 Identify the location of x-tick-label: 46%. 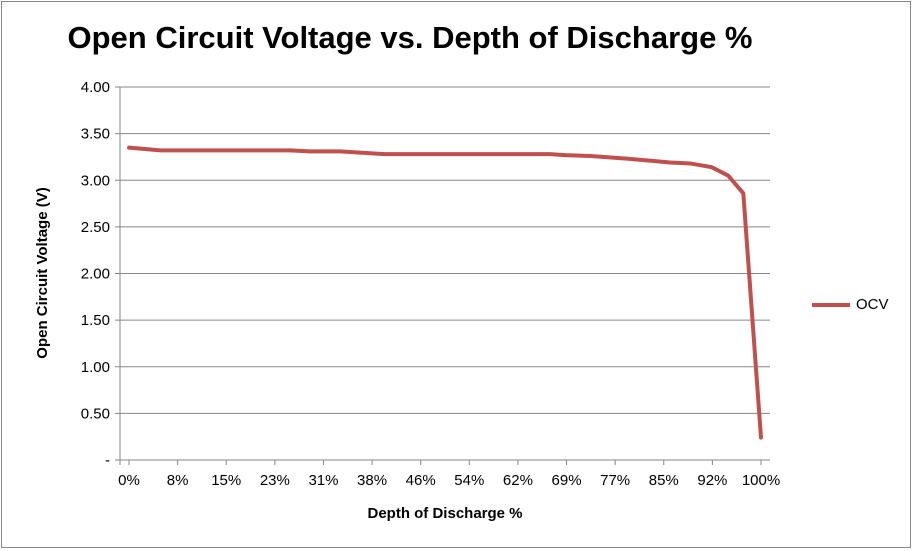
(421, 480).